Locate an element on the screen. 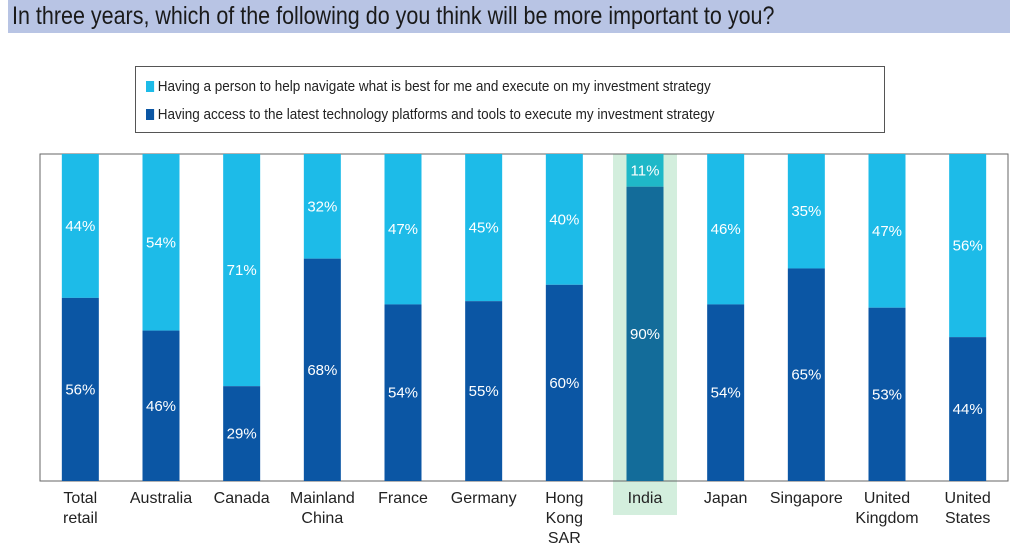 The width and height of the screenshot is (1018, 546). data-label-technology: 56% is located at coordinates (80, 389).